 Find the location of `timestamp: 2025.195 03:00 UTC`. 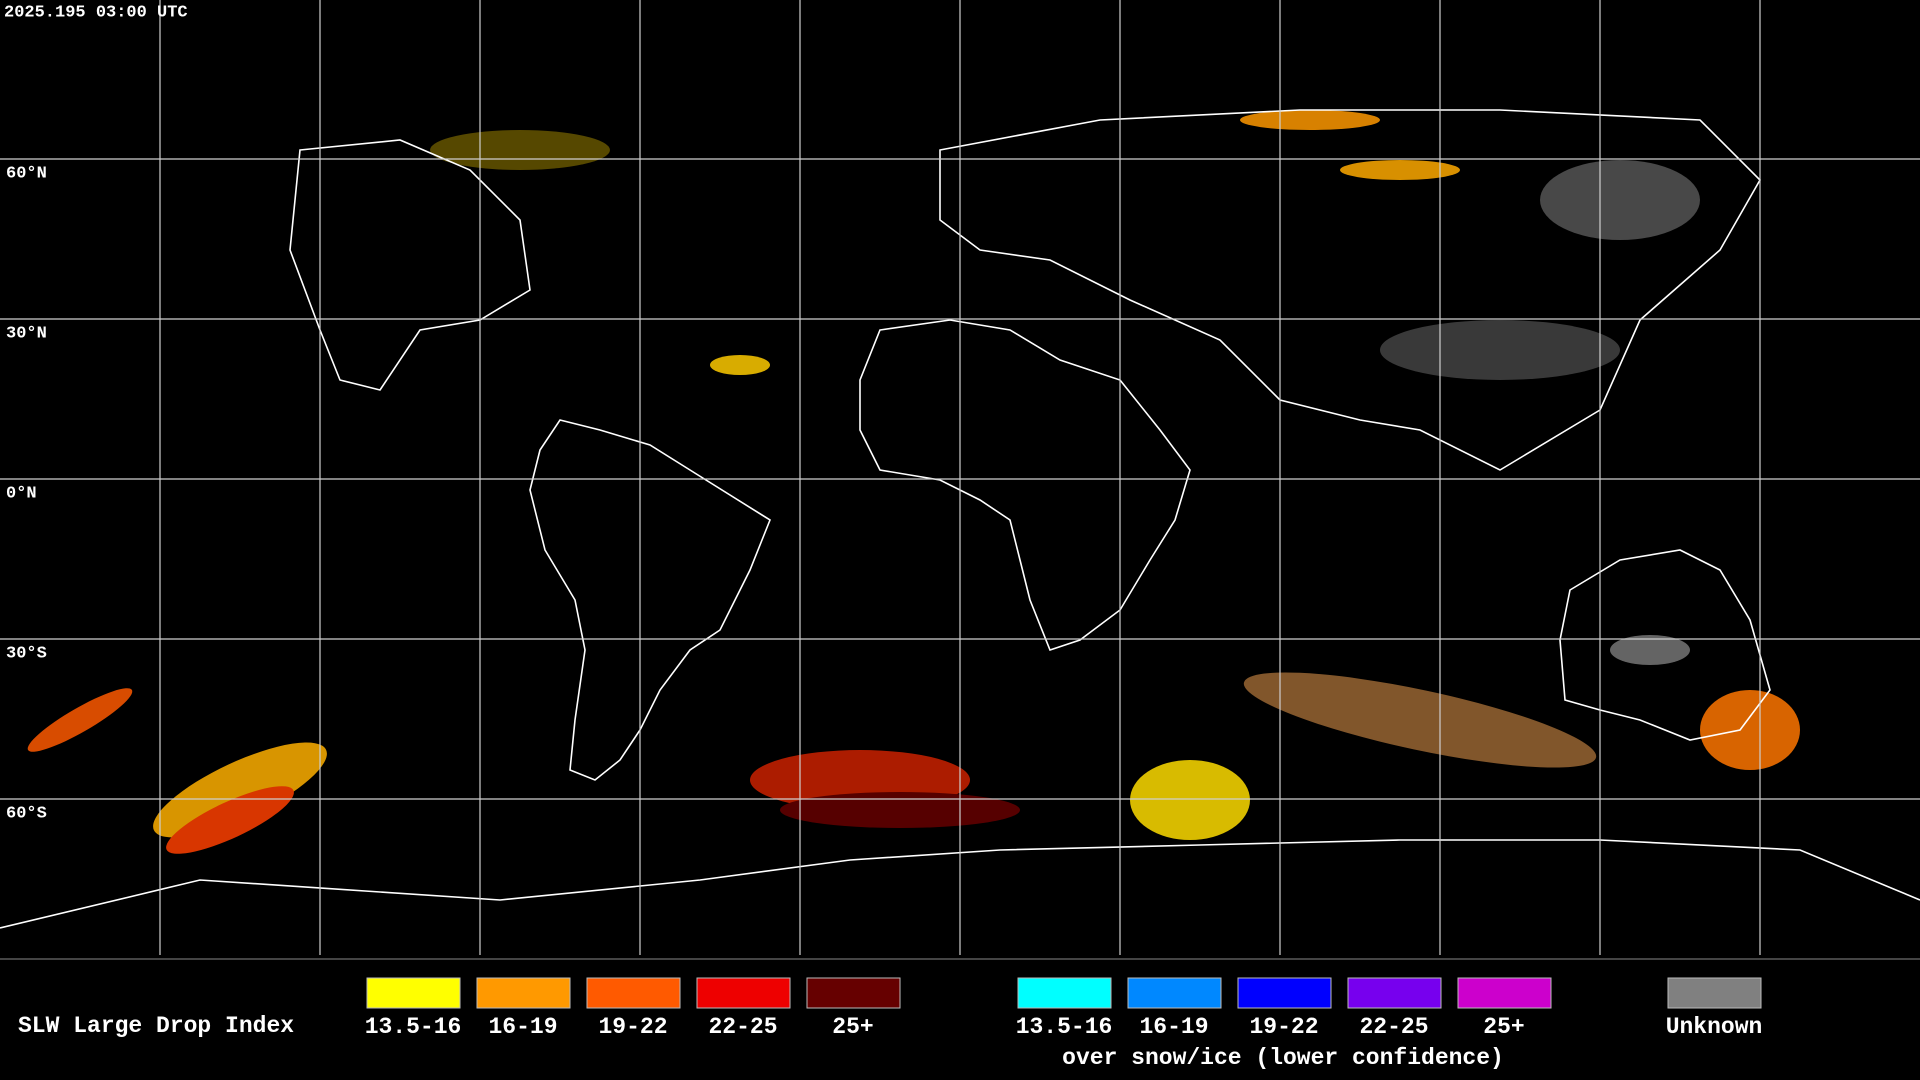

timestamp: 2025.195 03:00 UTC is located at coordinates (96, 12).